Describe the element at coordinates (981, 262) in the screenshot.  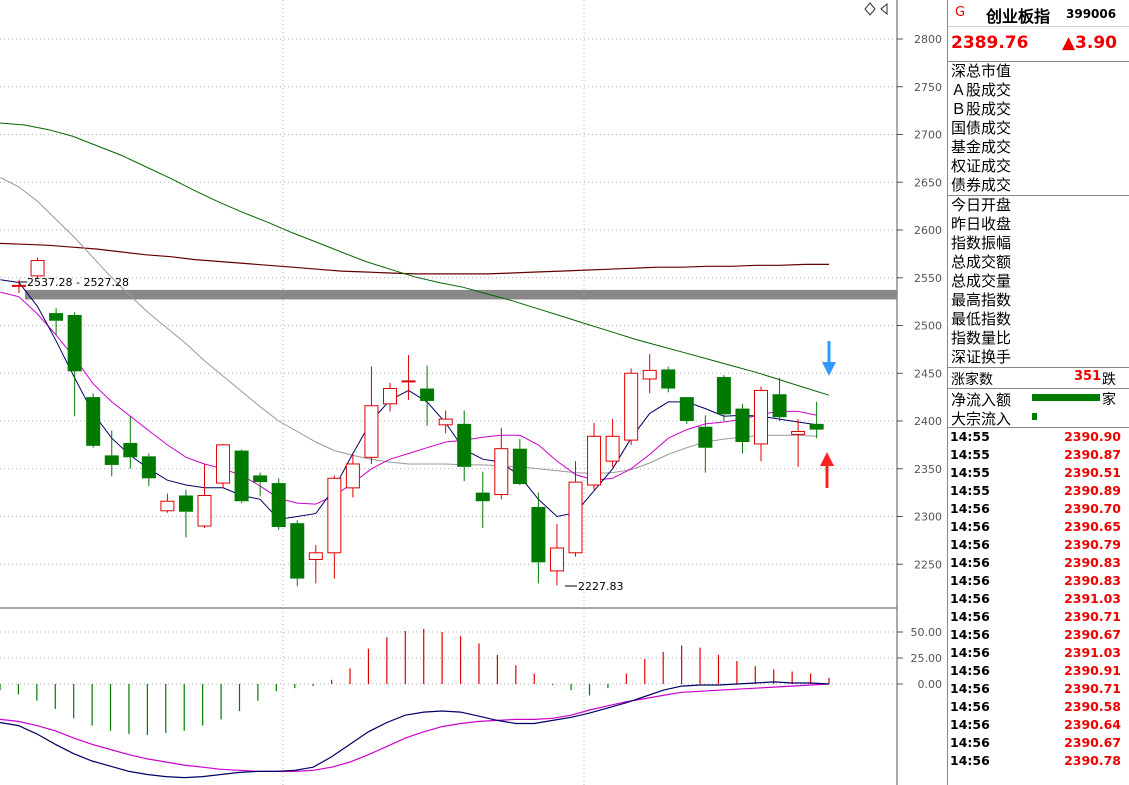
I see `quote-label: 总成交额` at that location.